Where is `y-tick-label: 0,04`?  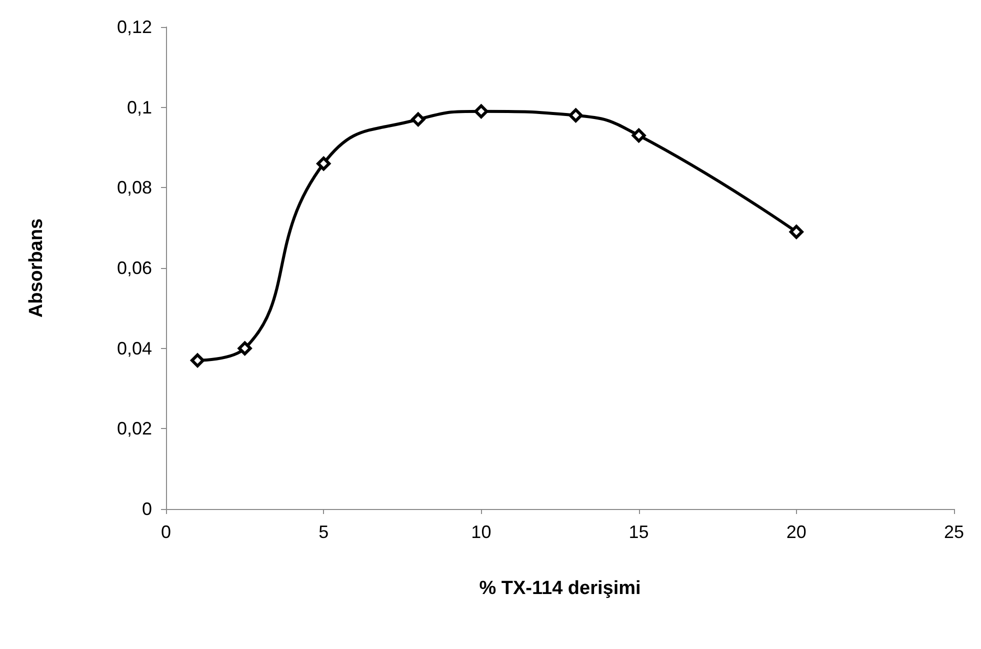
y-tick-label: 0,04 is located at coordinates (134, 348).